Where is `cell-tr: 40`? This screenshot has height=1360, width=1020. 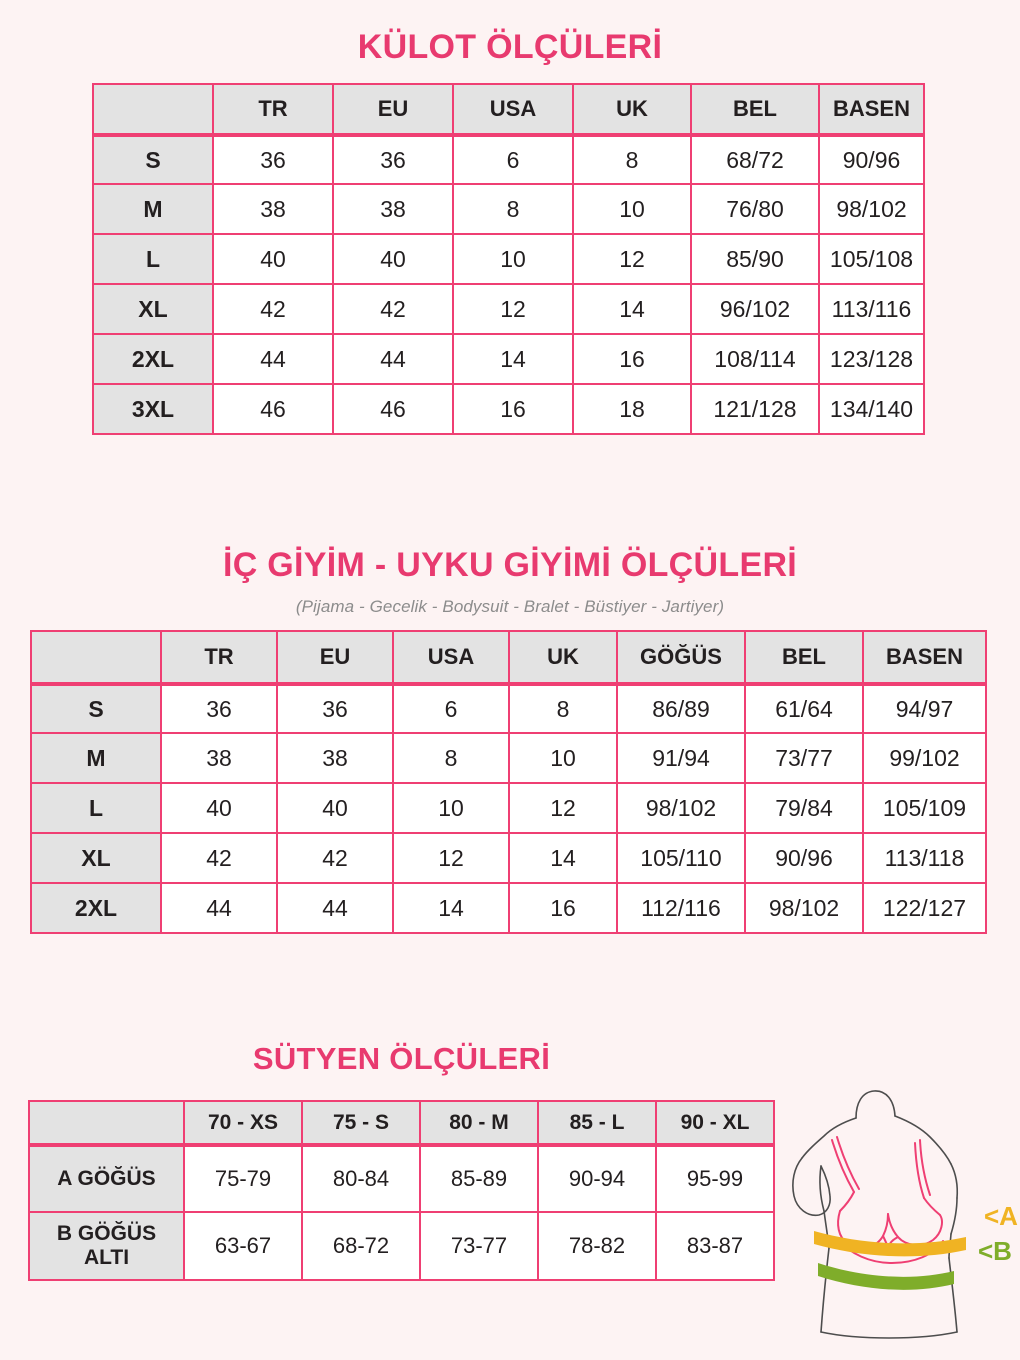 cell-tr: 40 is located at coordinates (220, 809).